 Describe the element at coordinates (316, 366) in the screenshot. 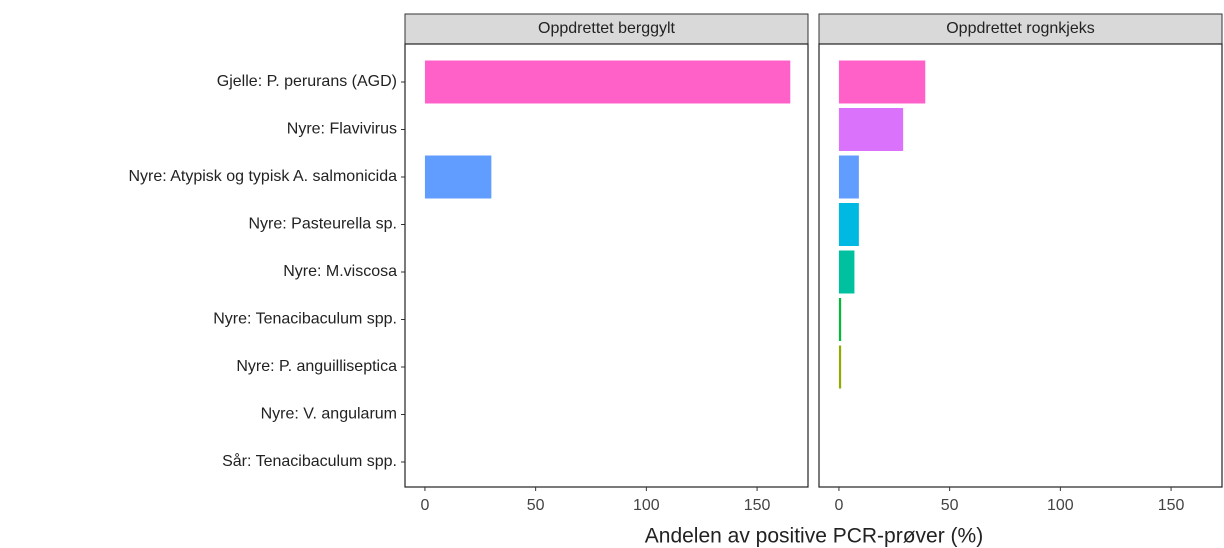

I see `y-tick-label: Nyre: P. anguilliseptica` at that location.